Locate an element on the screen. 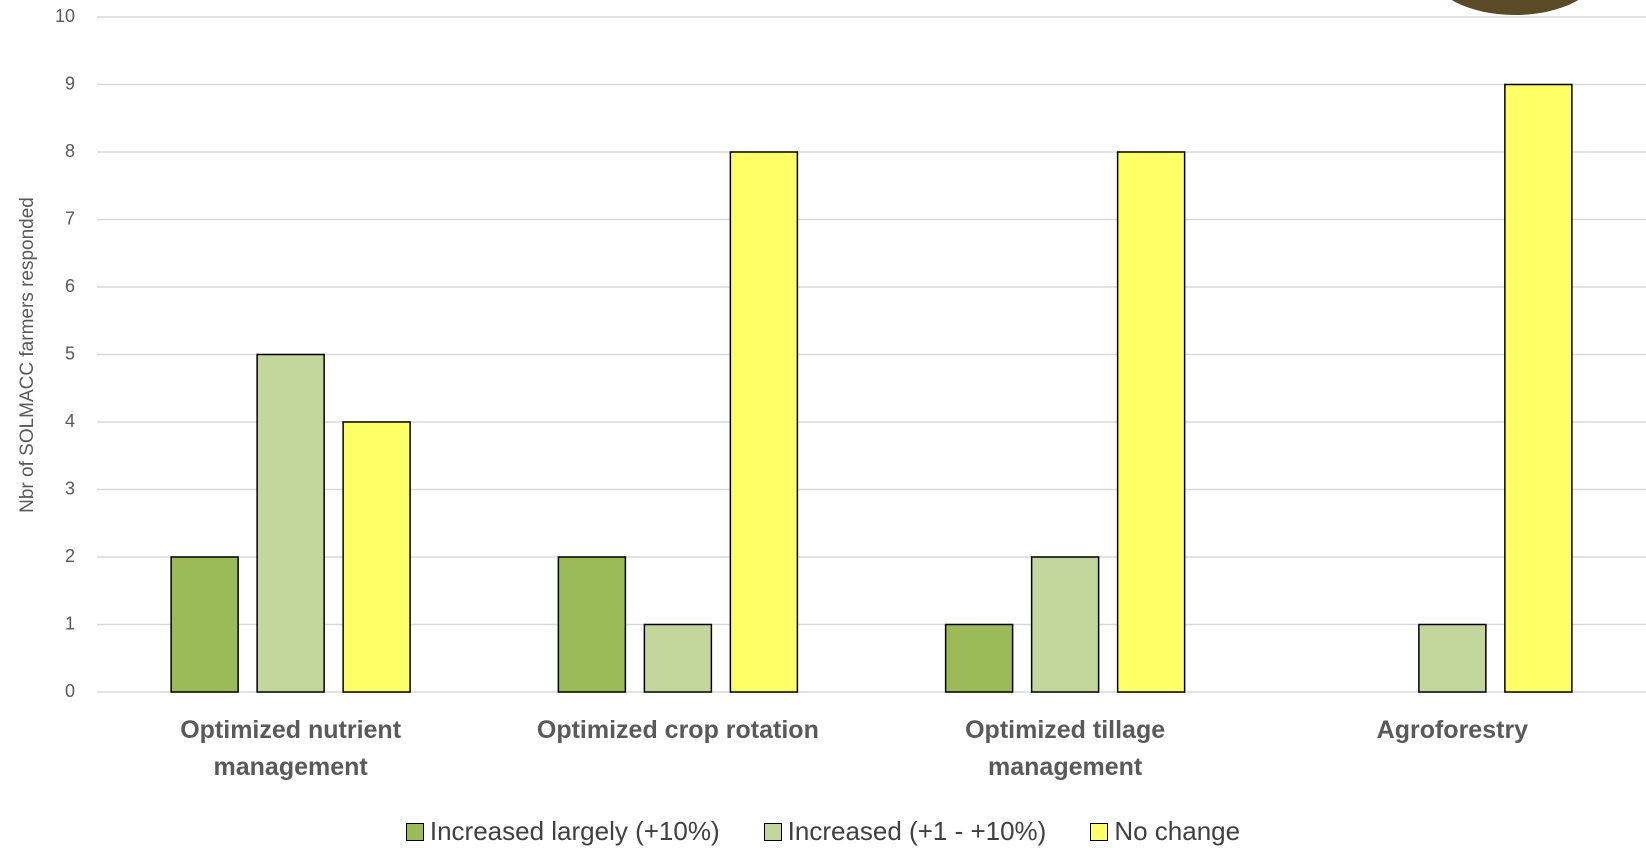 Image resolution: width=1646 pixels, height=851 pixels. y-tick-label: 8 is located at coordinates (70, 151).